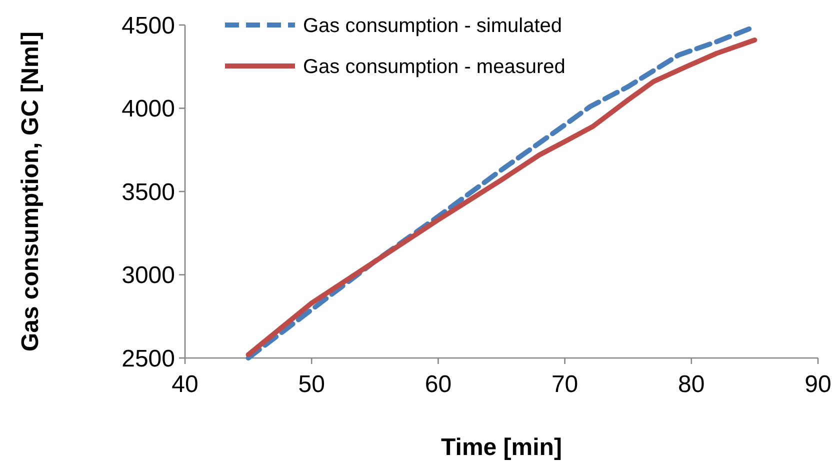 This screenshot has width=835, height=466. What do you see at coordinates (148, 276) in the screenshot?
I see `y-tick-label: 3000` at bounding box center [148, 276].